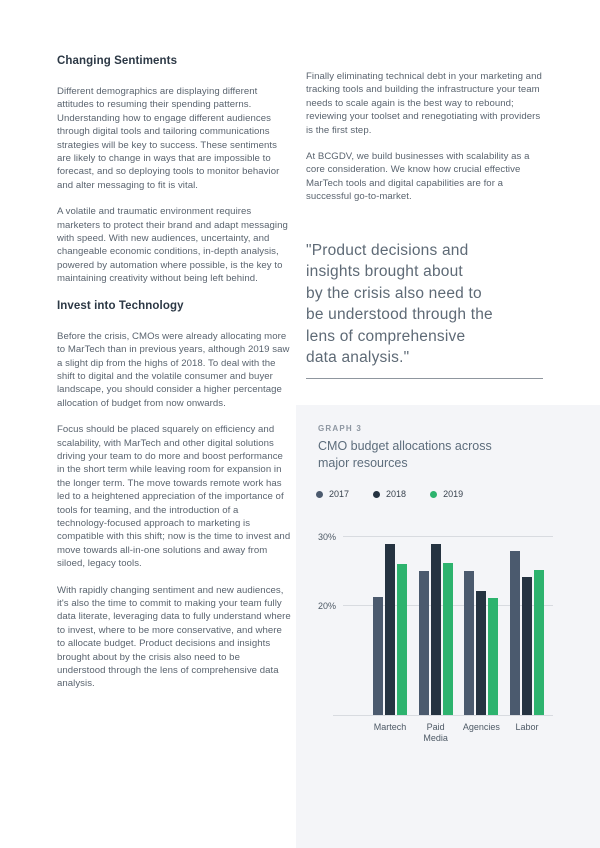 The image size is (600, 848). What do you see at coordinates (424, 378) in the screenshot?
I see `divider-line` at bounding box center [424, 378].